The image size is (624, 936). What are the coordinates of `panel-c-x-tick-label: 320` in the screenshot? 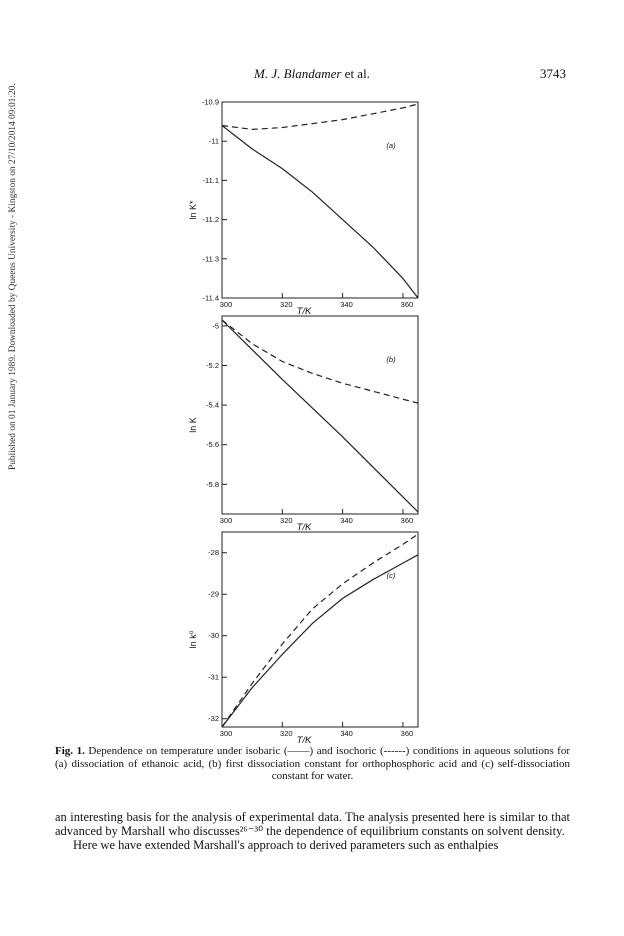 It's located at (286, 733).